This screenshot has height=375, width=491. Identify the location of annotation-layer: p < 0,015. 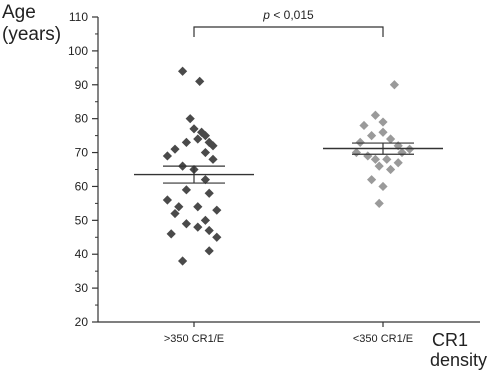
(288, 22).